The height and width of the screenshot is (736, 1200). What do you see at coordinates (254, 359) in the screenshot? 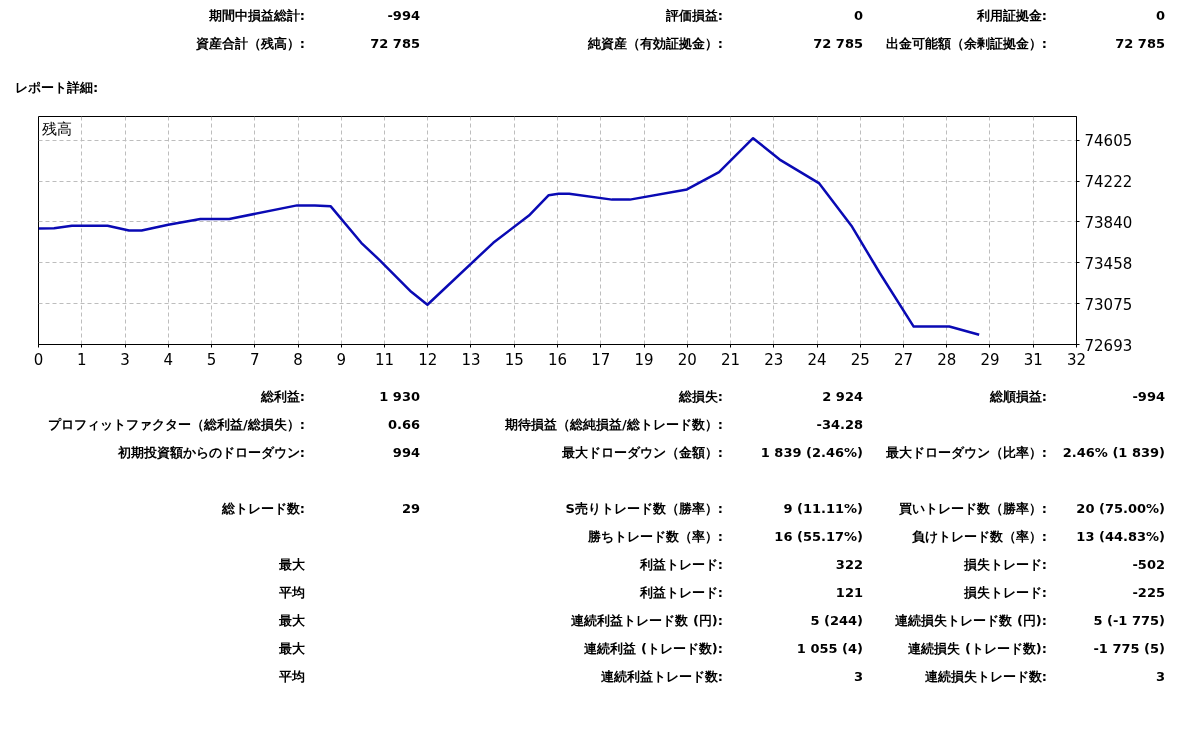
I see `x-tick-label: 7` at bounding box center [254, 359].